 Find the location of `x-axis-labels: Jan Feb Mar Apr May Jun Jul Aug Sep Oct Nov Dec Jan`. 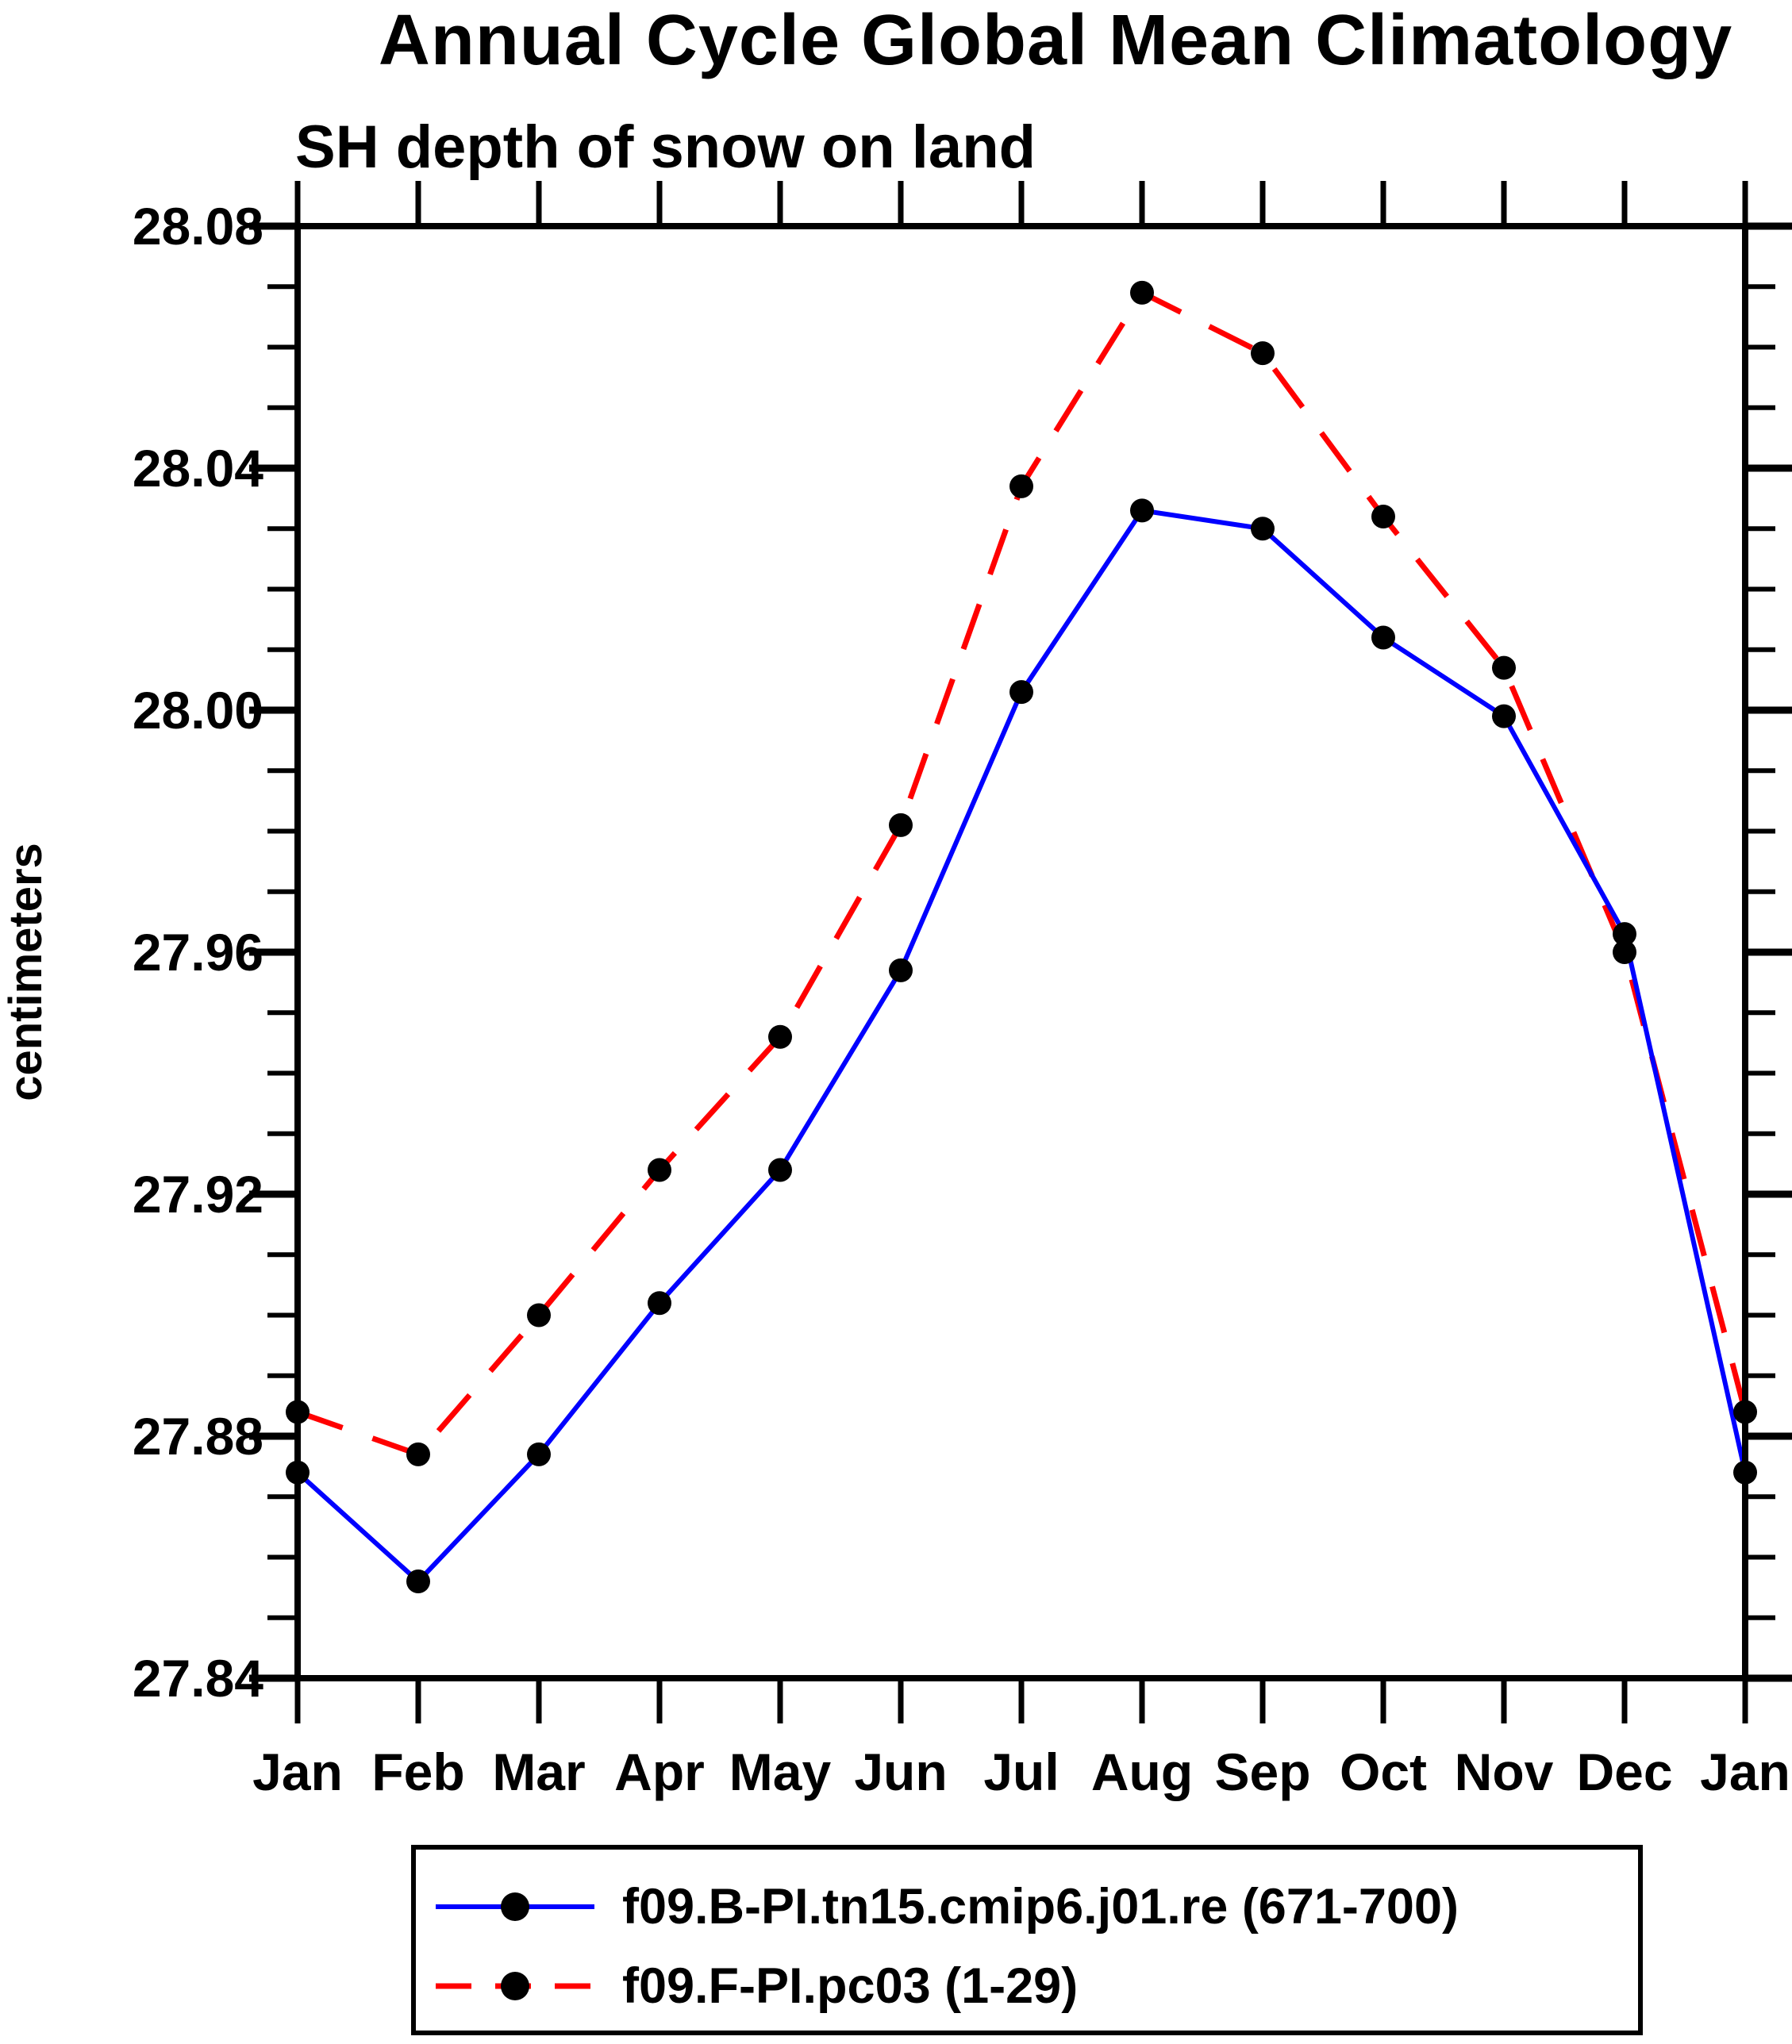

x-axis-labels: Jan Feb Mar Apr May Jun Jul Aug Sep Oct Nov Dec Jan is located at coordinates (1021, 1771).